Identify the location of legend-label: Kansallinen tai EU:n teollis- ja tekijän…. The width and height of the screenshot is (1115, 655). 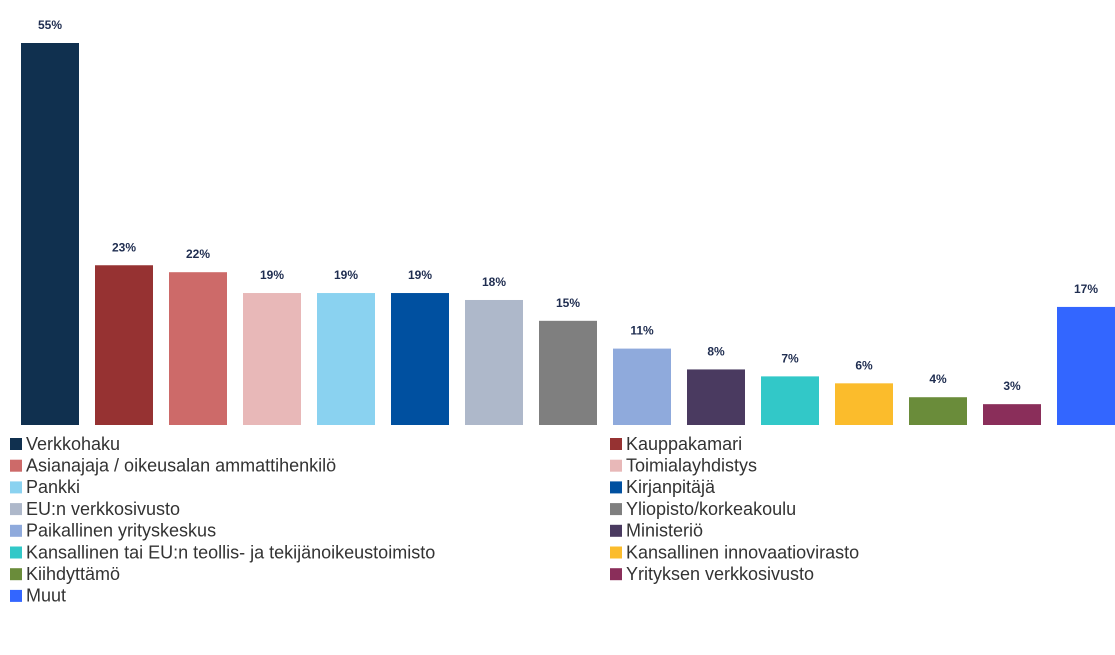
(230, 552).